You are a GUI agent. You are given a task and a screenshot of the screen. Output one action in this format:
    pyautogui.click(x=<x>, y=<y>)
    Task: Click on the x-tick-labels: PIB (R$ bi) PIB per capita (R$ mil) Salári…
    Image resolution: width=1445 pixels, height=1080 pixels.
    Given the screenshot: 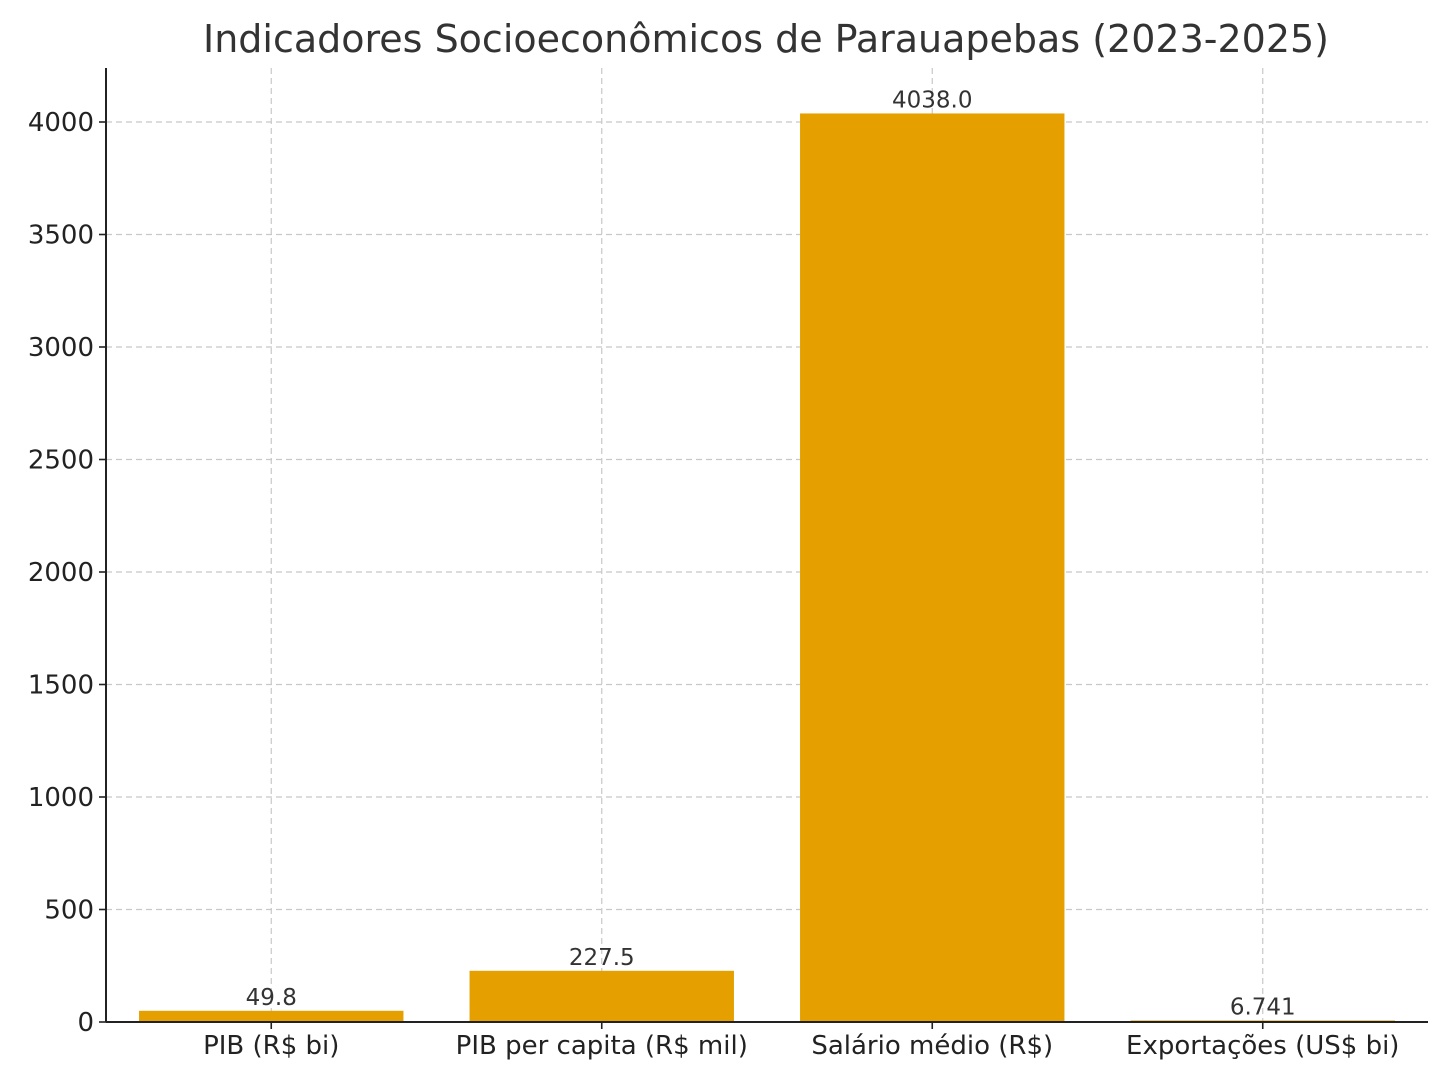 What is the action you would take?
    pyautogui.click(x=801, y=1041)
    